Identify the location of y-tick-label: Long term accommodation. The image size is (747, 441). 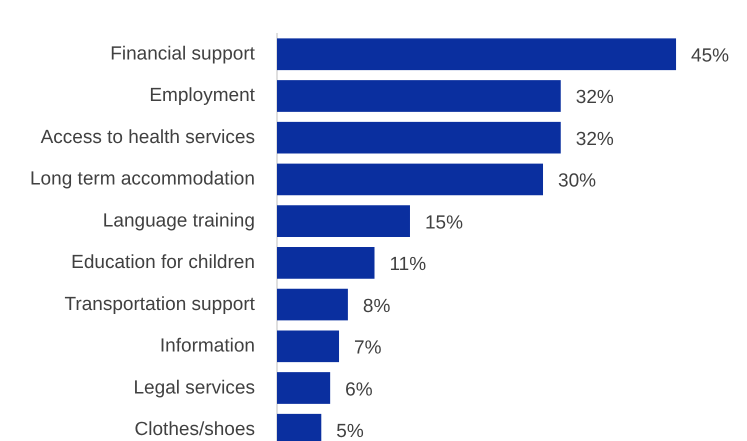
(142, 179).